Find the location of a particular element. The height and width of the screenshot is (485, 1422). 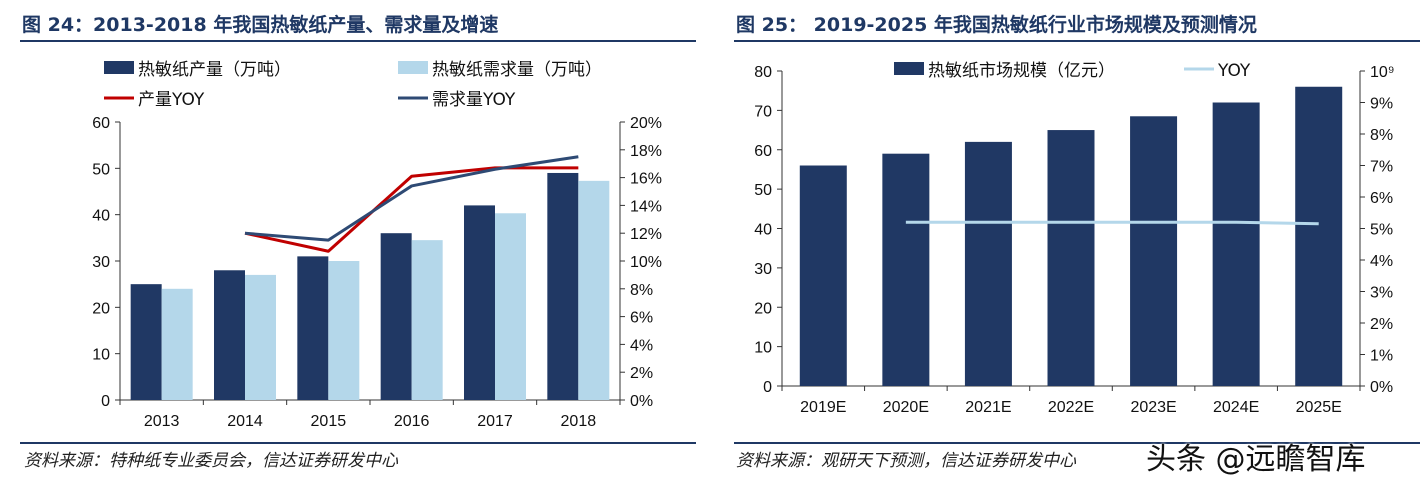

x-tick-label: 2021E is located at coordinates (988, 407).